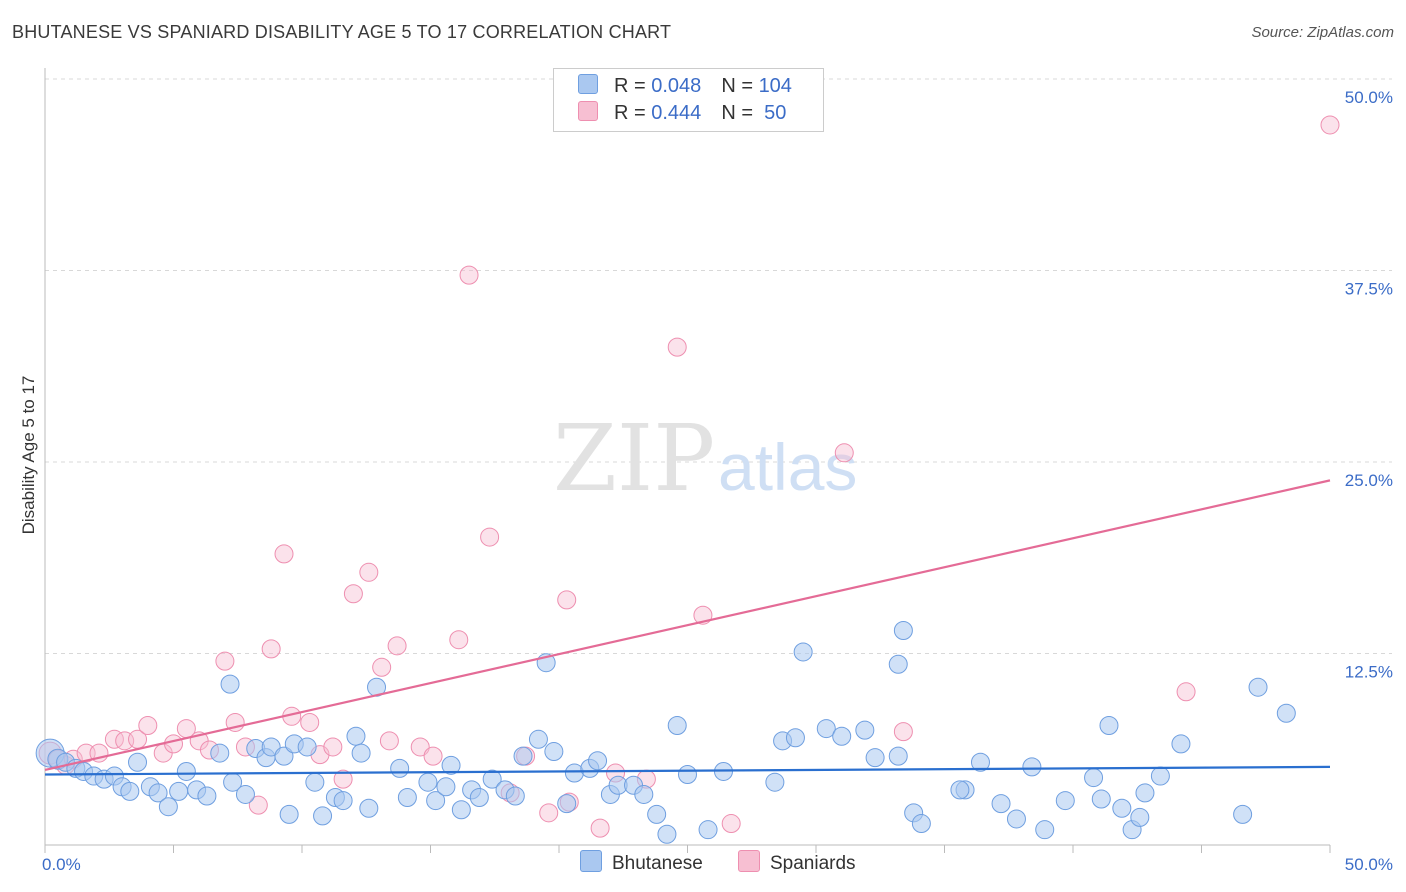 This screenshot has width=1406, height=892. Describe the element at coordinates (1369, 480) in the screenshot. I see `y-tick-label: 25.0%` at that location.